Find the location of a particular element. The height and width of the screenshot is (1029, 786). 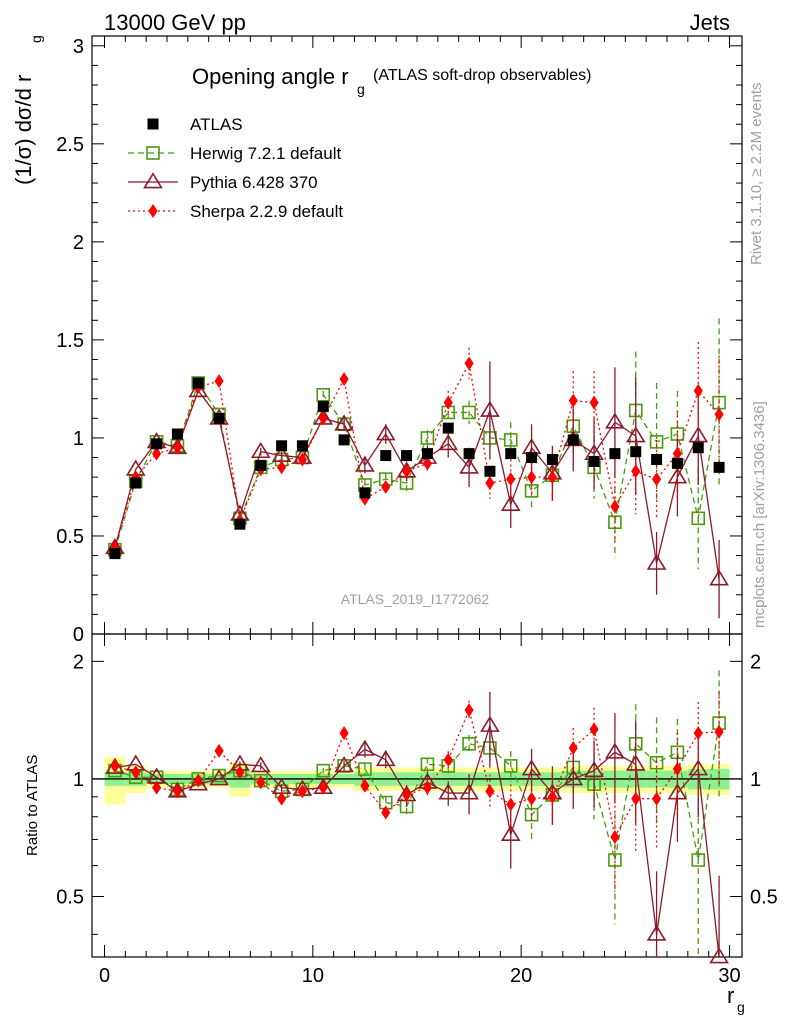

legend-label-sherpa: Sherpa 2.2.9 default is located at coordinates (266, 211).